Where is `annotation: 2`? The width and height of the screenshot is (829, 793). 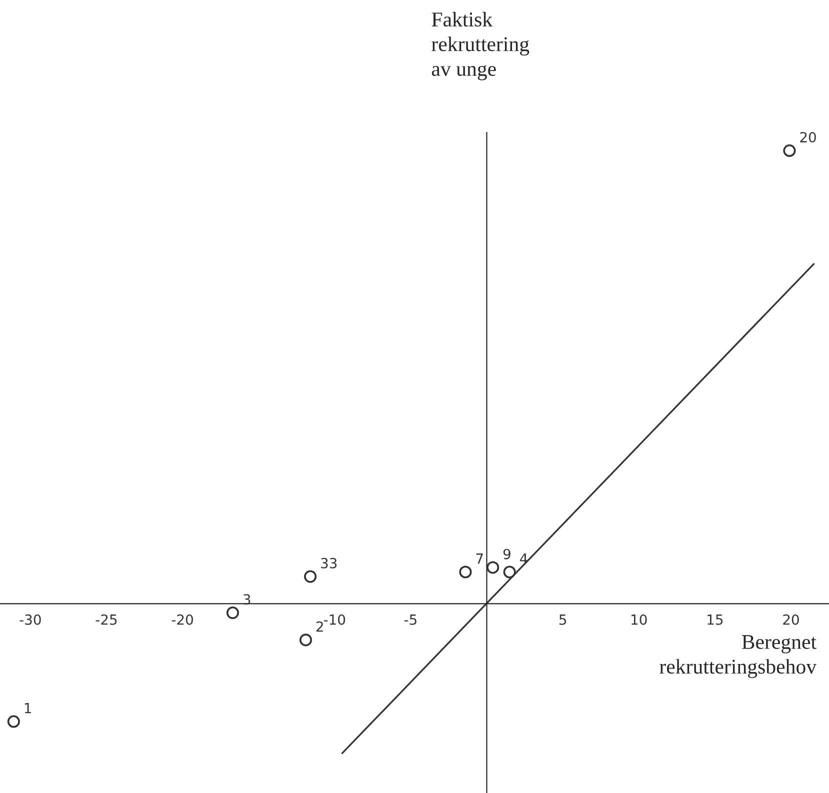 annotation: 2 is located at coordinates (319, 626).